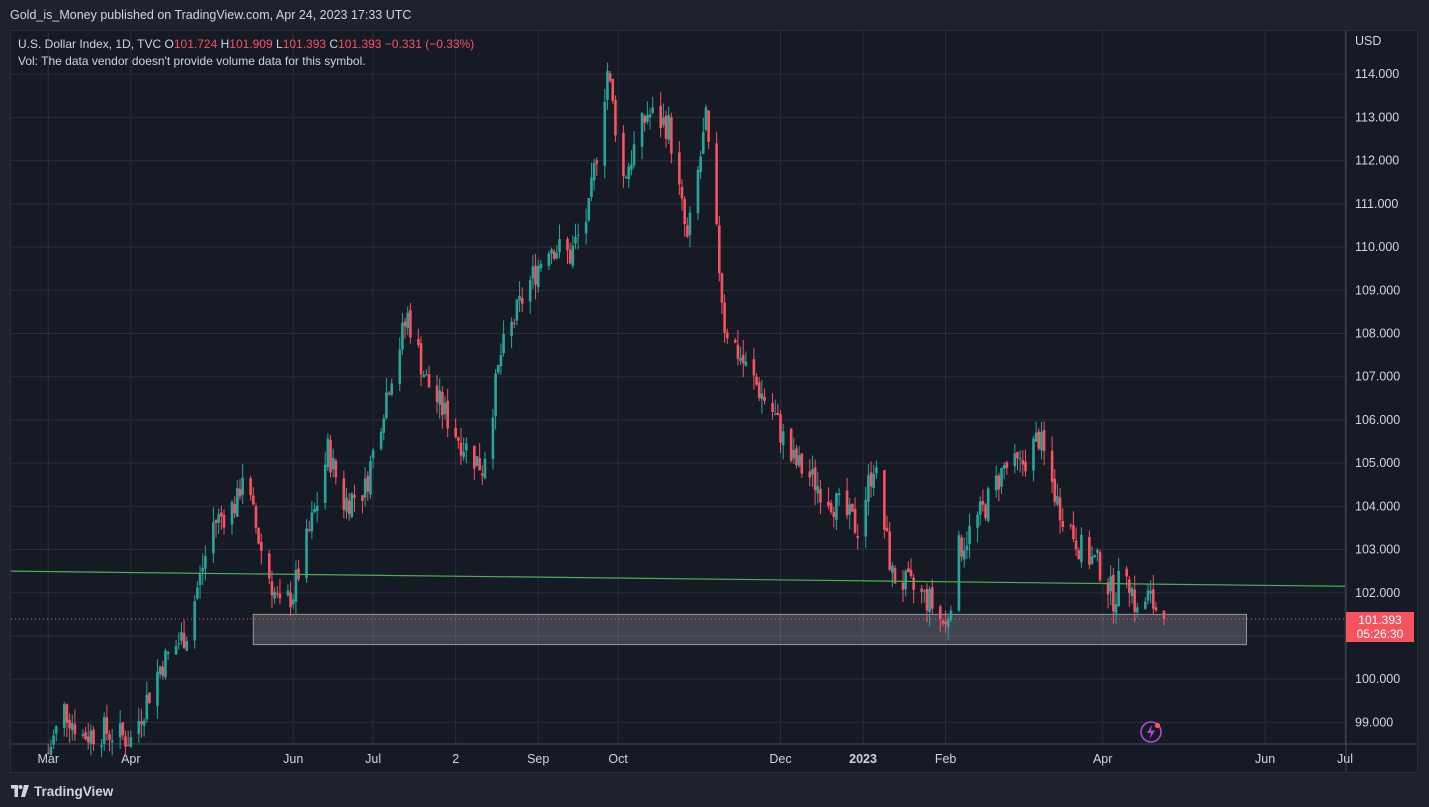 Image resolution: width=1429 pixels, height=807 pixels. Describe the element at coordinates (279, 44) in the screenshot. I see `legend-low-label: L` at that location.